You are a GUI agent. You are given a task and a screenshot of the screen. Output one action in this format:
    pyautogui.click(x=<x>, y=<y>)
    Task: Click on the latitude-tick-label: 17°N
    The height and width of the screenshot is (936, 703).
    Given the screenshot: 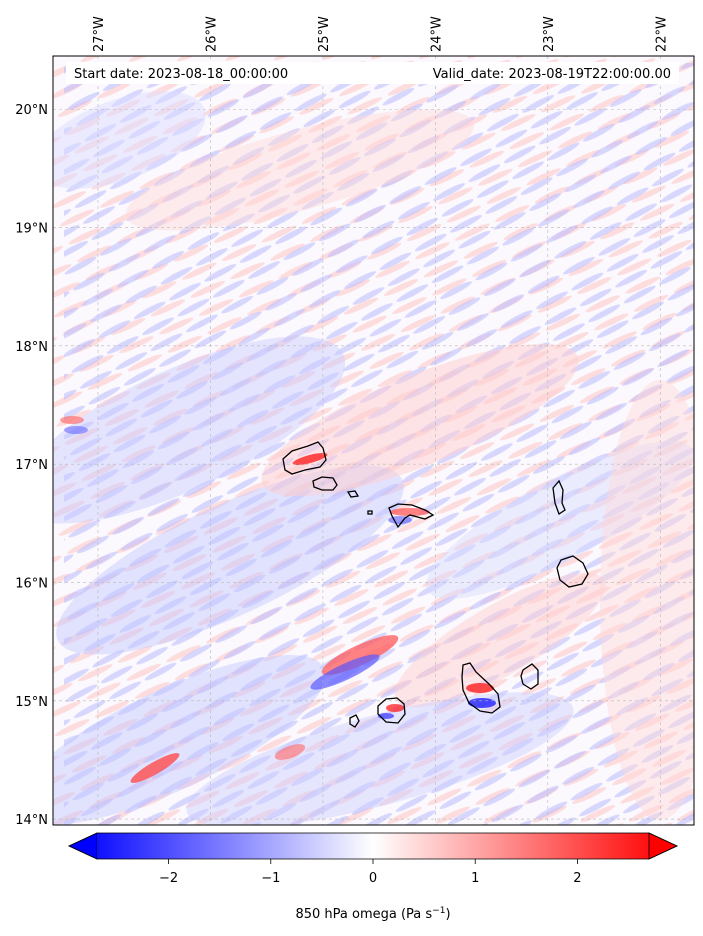 What is the action you would take?
    pyautogui.click(x=31, y=465)
    